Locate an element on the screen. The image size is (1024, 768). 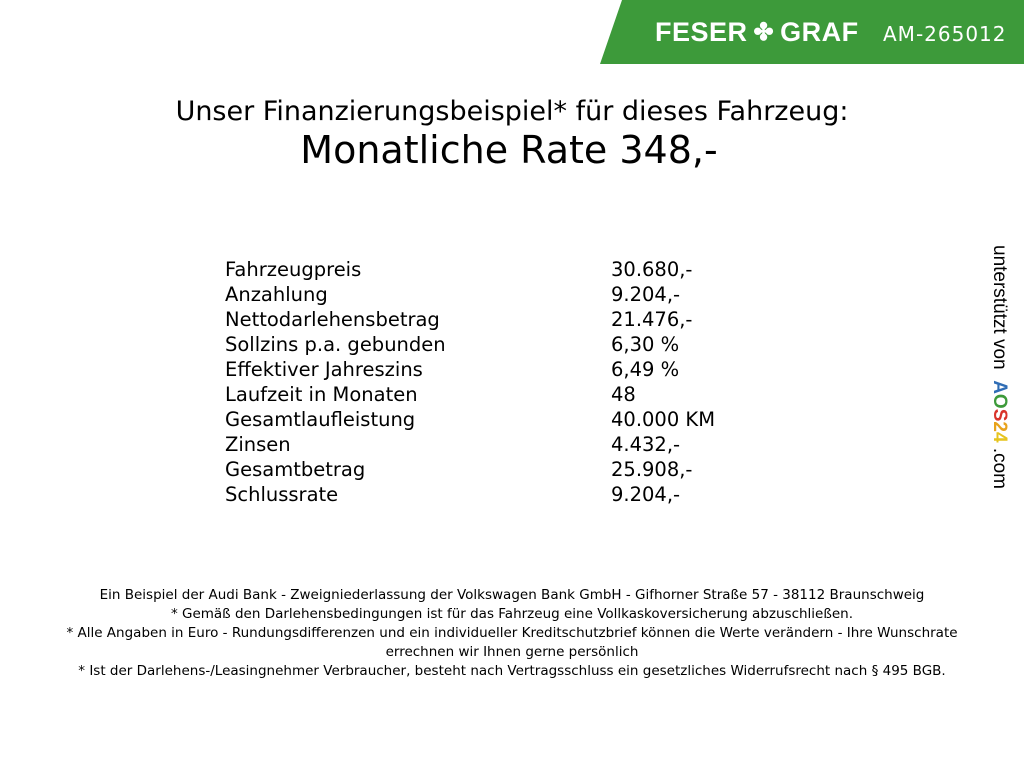
table-row: Gesamtlaufleistung 40.000 KM is located at coordinates (525, 419).